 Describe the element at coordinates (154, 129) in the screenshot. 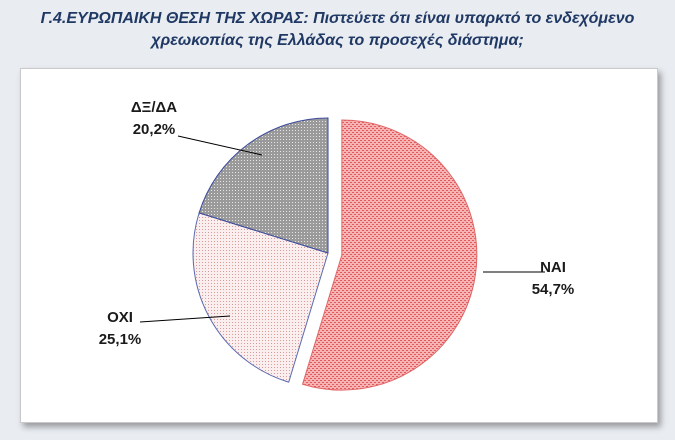

I see `slice-value-label-2: 20,2%` at that location.